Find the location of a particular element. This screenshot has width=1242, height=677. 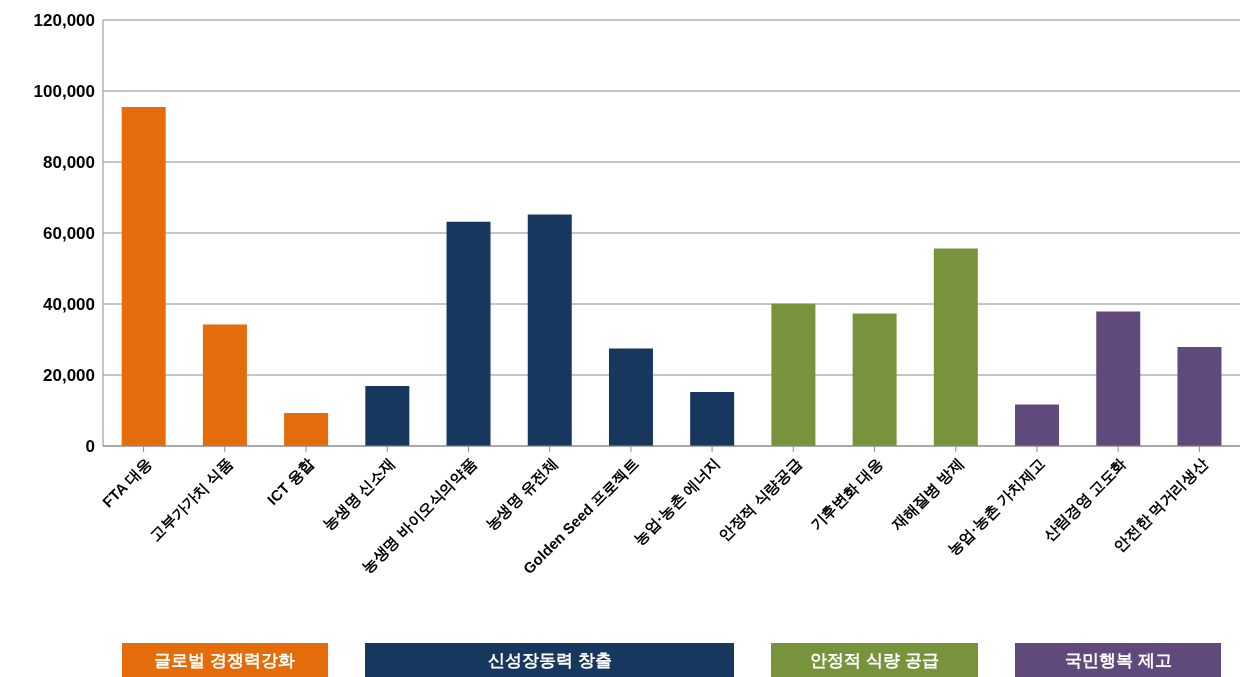

y-tick-label: 0 is located at coordinates (90, 447).